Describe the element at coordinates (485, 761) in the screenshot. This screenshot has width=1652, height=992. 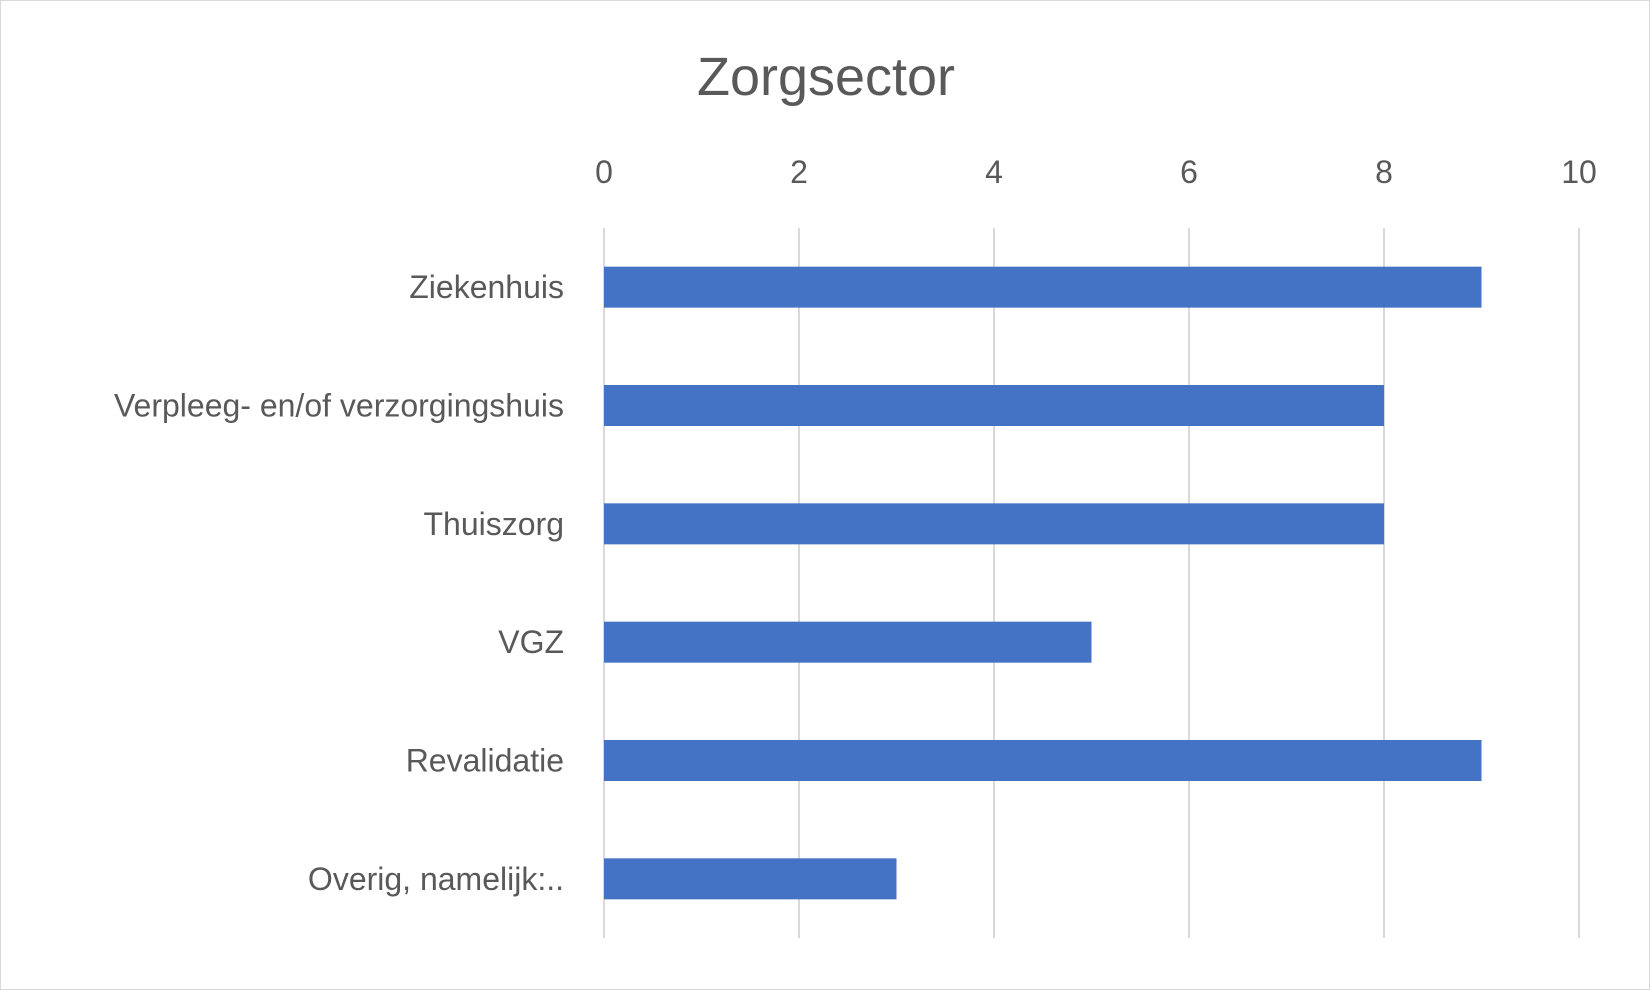
I see `category-label: Revalidatie` at that location.